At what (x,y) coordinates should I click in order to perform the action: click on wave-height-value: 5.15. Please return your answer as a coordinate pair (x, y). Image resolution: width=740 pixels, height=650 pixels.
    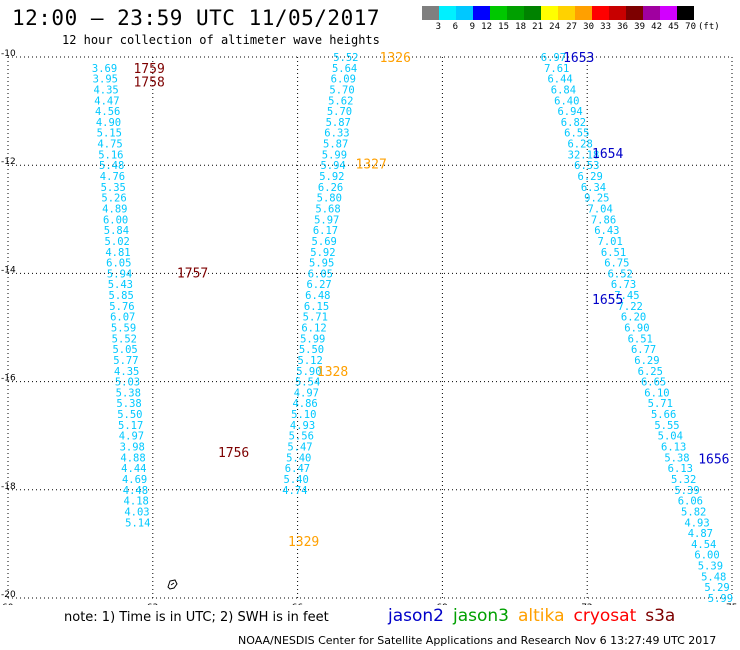
    Looking at the image, I should click on (109, 134).